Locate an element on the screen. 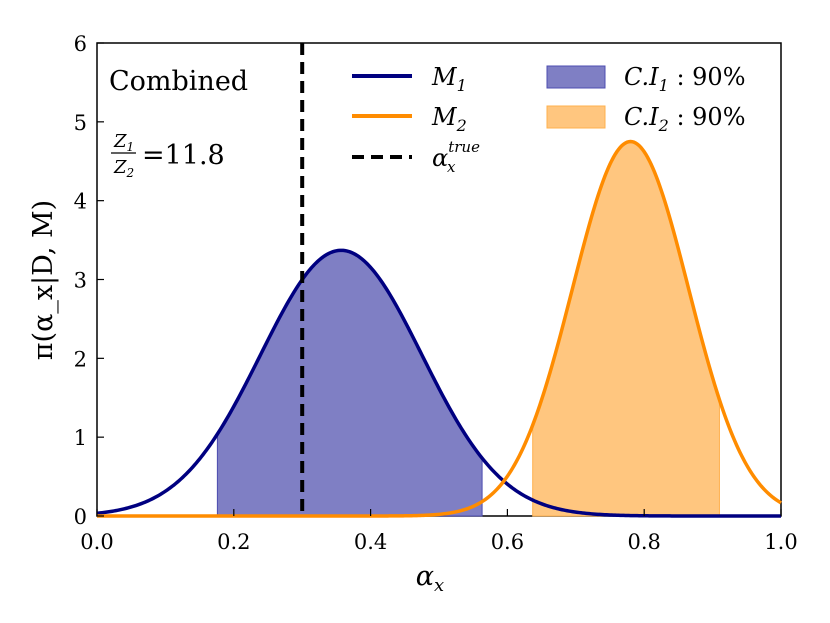 The height and width of the screenshot is (623, 830). y-tick-label-0: 0 is located at coordinates (80, 517).